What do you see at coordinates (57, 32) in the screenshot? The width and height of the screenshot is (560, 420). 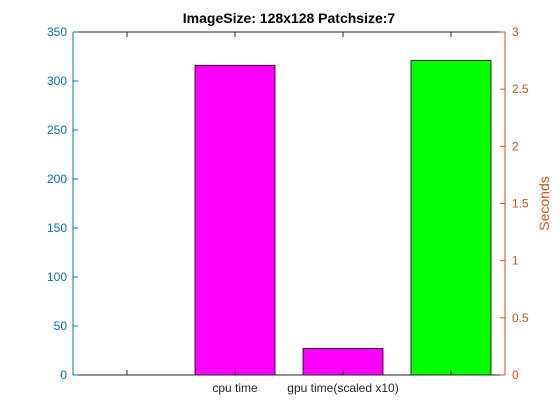 I see `left-tick-label: 350` at bounding box center [57, 32].